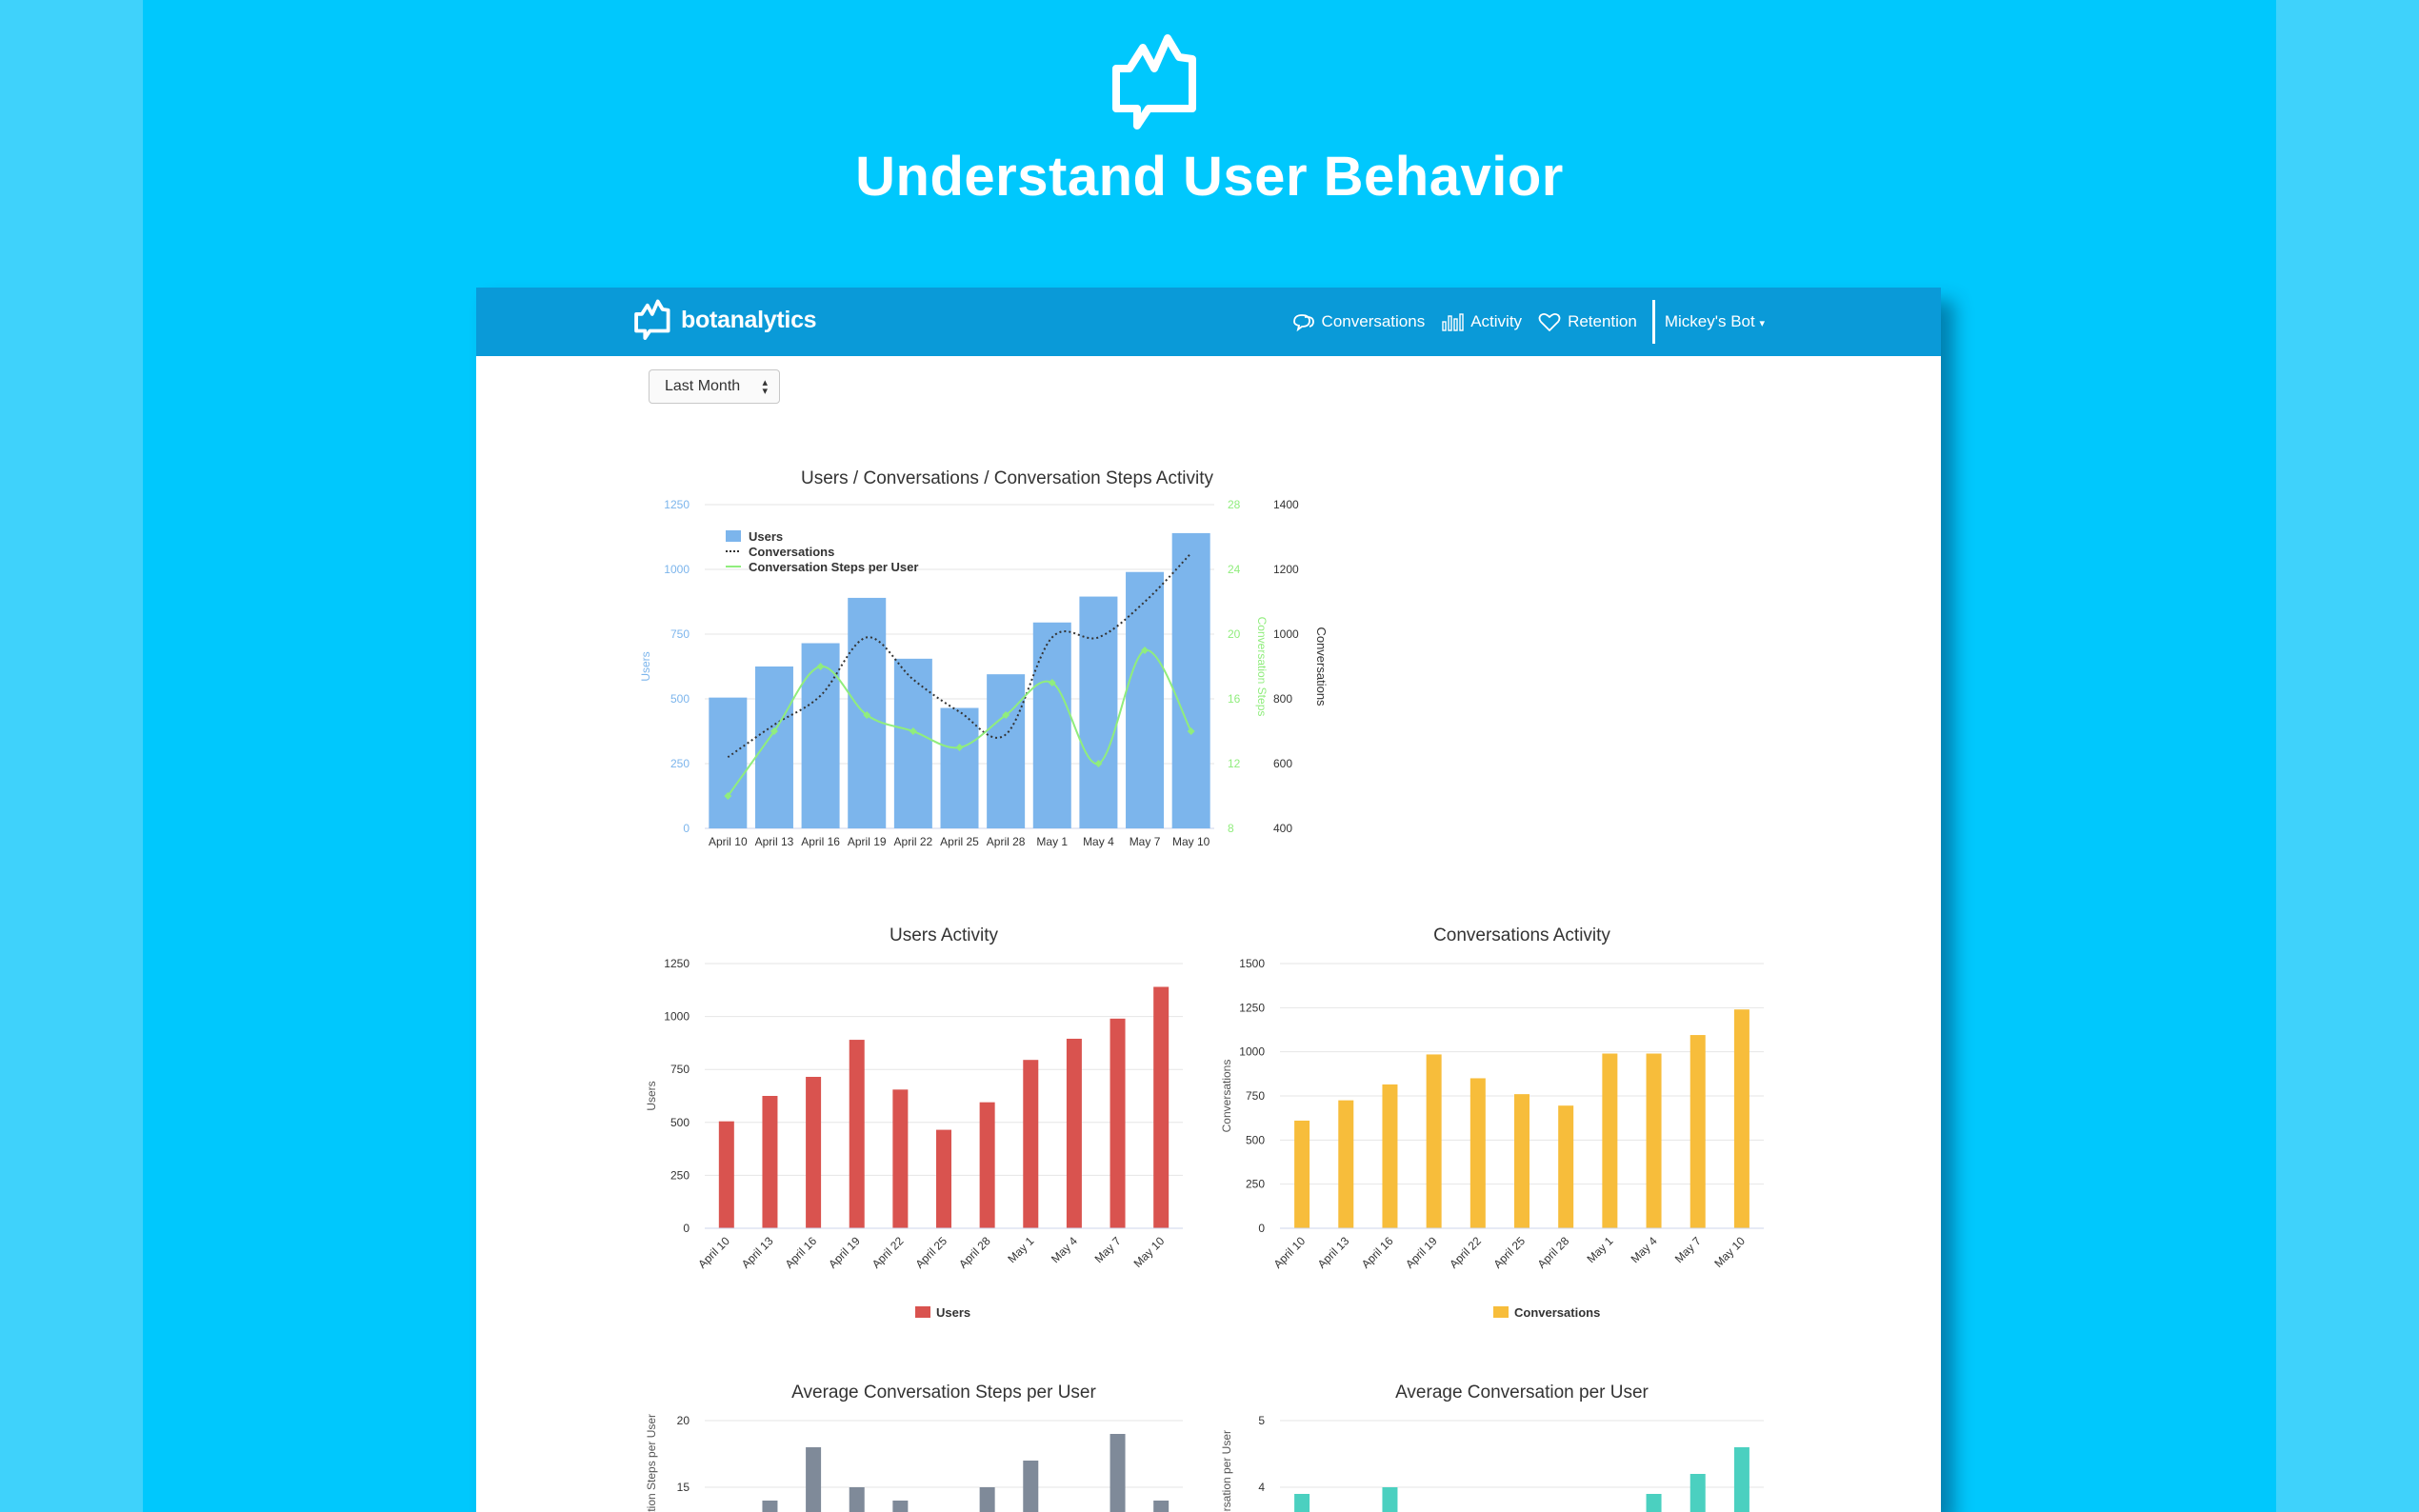 This screenshot has height=1512, width=2419. I want to click on right-outer-axis-tick: 600, so click(1282, 763).